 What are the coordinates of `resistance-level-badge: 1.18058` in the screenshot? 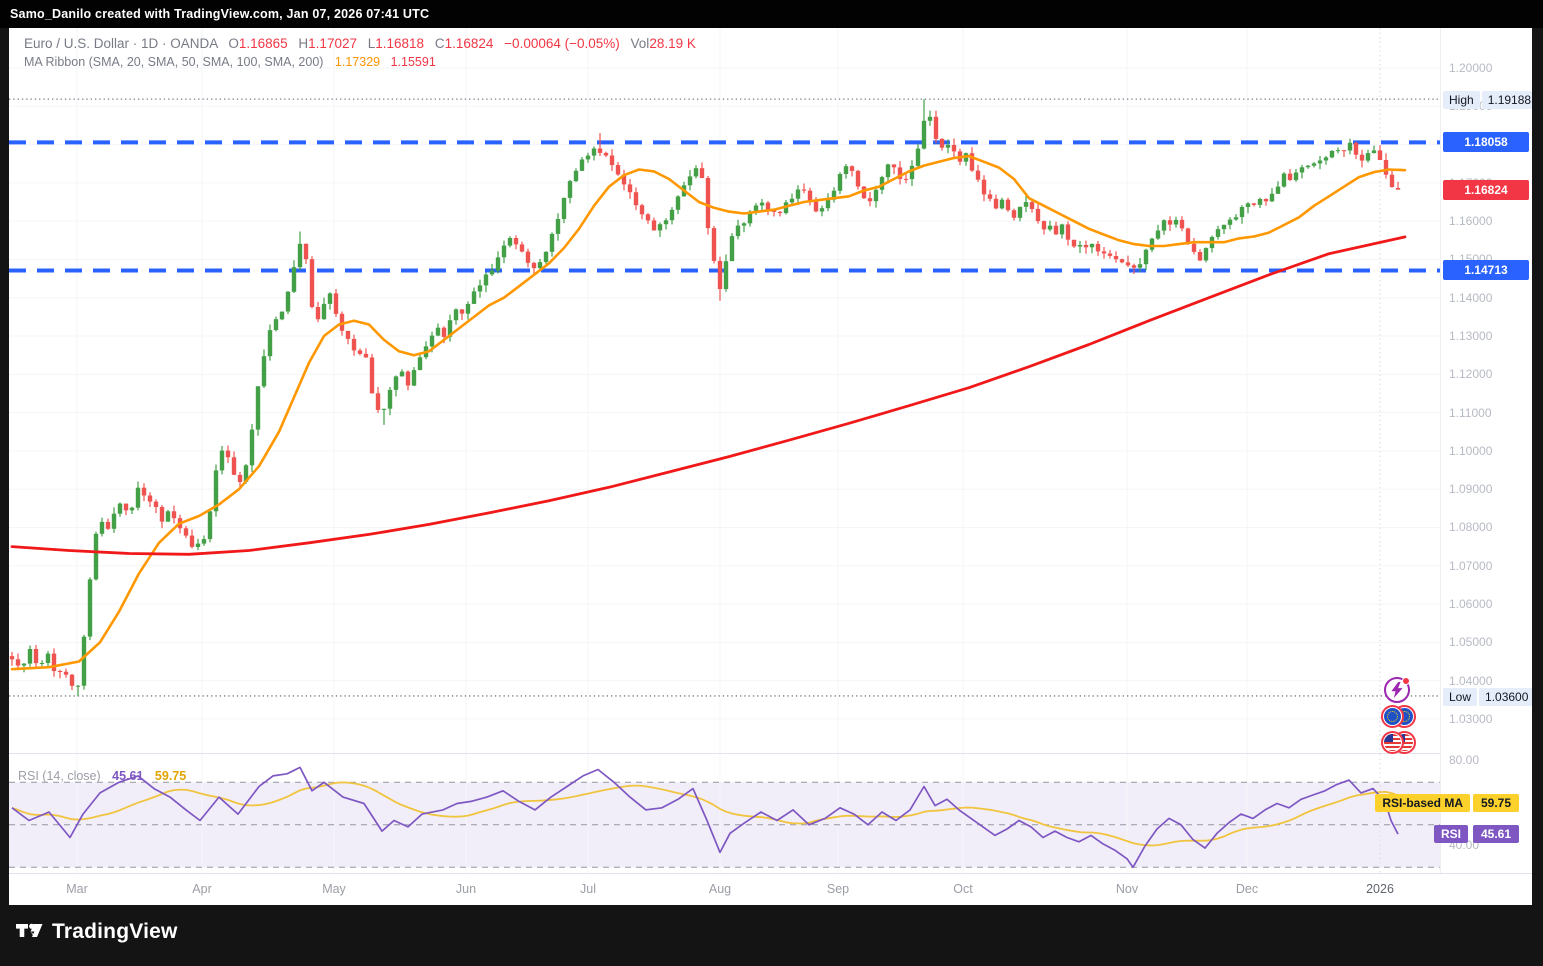 It's located at (1486, 142).